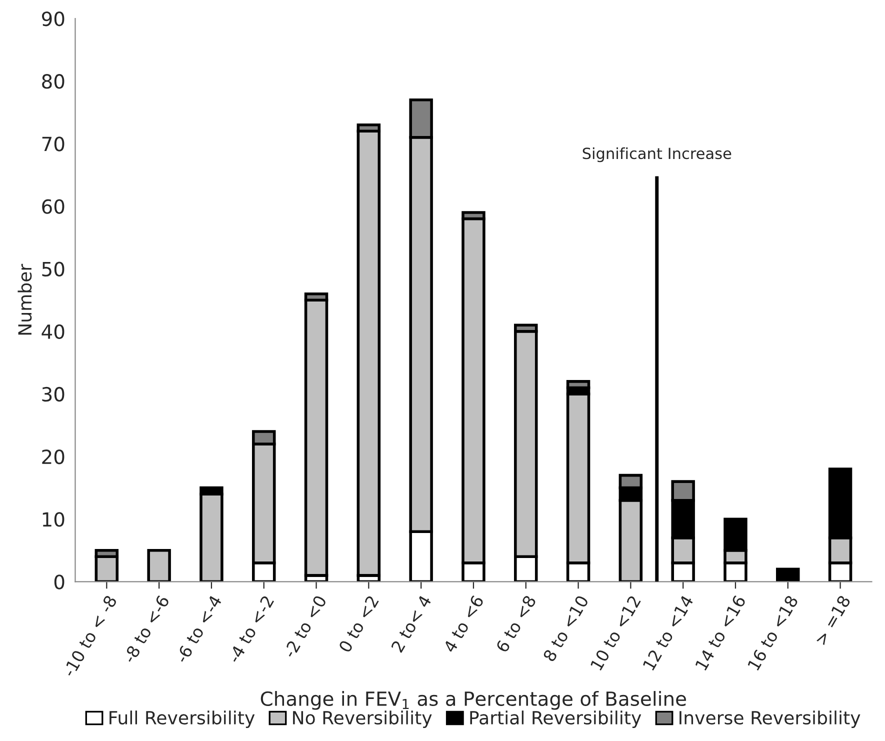 The image size is (885, 741). What do you see at coordinates (53, 394) in the screenshot?
I see `y-tick-label: 30` at bounding box center [53, 394].